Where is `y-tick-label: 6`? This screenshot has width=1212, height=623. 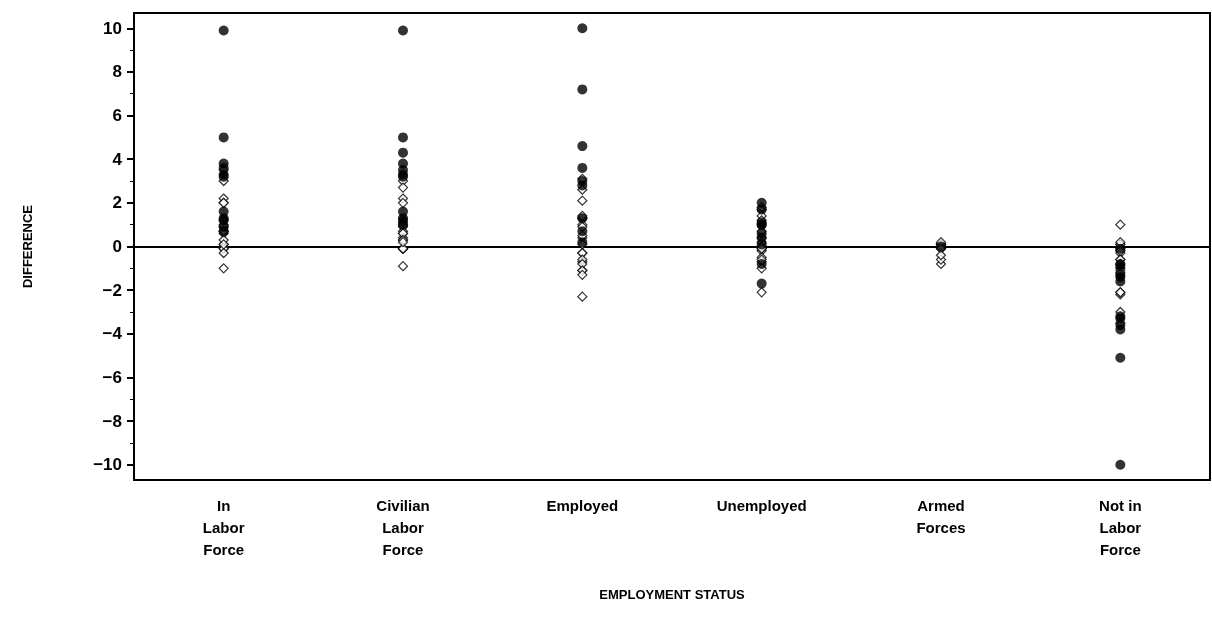
y-tick-label: 6 is located at coordinates (117, 116).